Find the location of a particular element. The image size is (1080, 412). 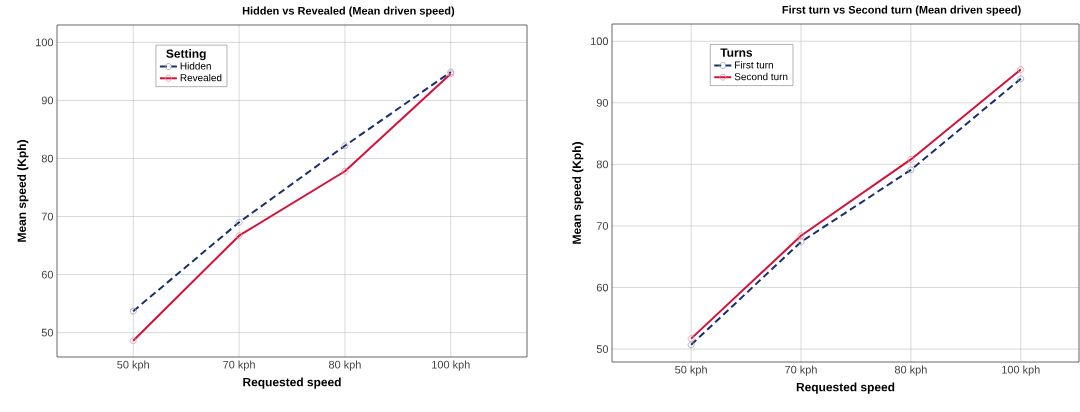

chart-title: First turn vs Second turn (Mean driven speed) is located at coordinates (901, 10).